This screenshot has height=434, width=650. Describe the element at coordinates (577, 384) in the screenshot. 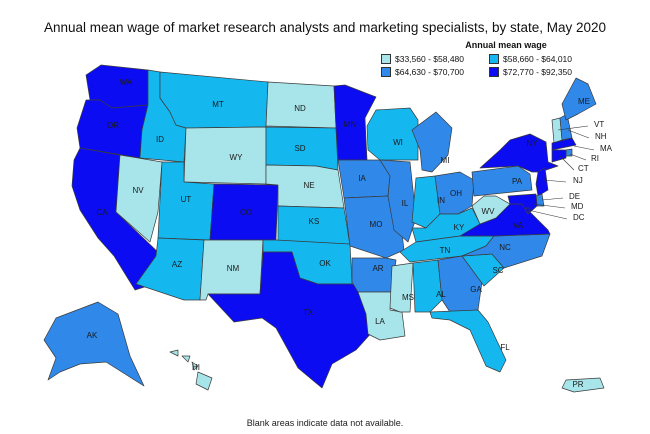

I see `state-label-pr: PR` at that location.